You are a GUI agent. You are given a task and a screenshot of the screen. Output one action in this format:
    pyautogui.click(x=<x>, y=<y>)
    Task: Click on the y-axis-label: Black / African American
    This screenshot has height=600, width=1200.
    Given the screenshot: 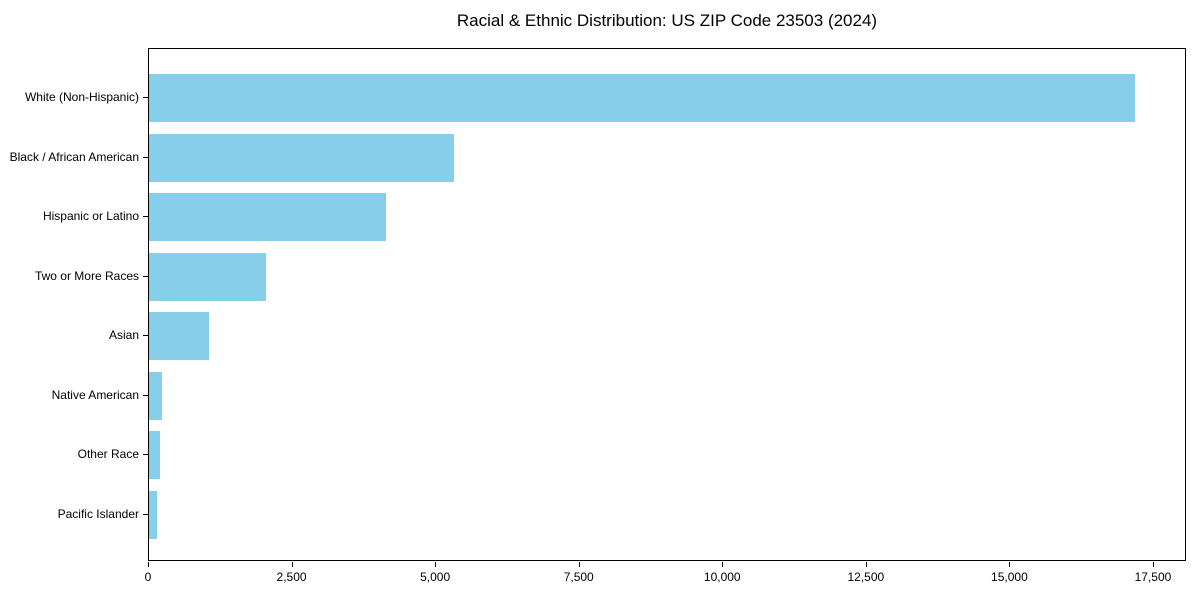 What is the action you would take?
    pyautogui.click(x=74, y=156)
    